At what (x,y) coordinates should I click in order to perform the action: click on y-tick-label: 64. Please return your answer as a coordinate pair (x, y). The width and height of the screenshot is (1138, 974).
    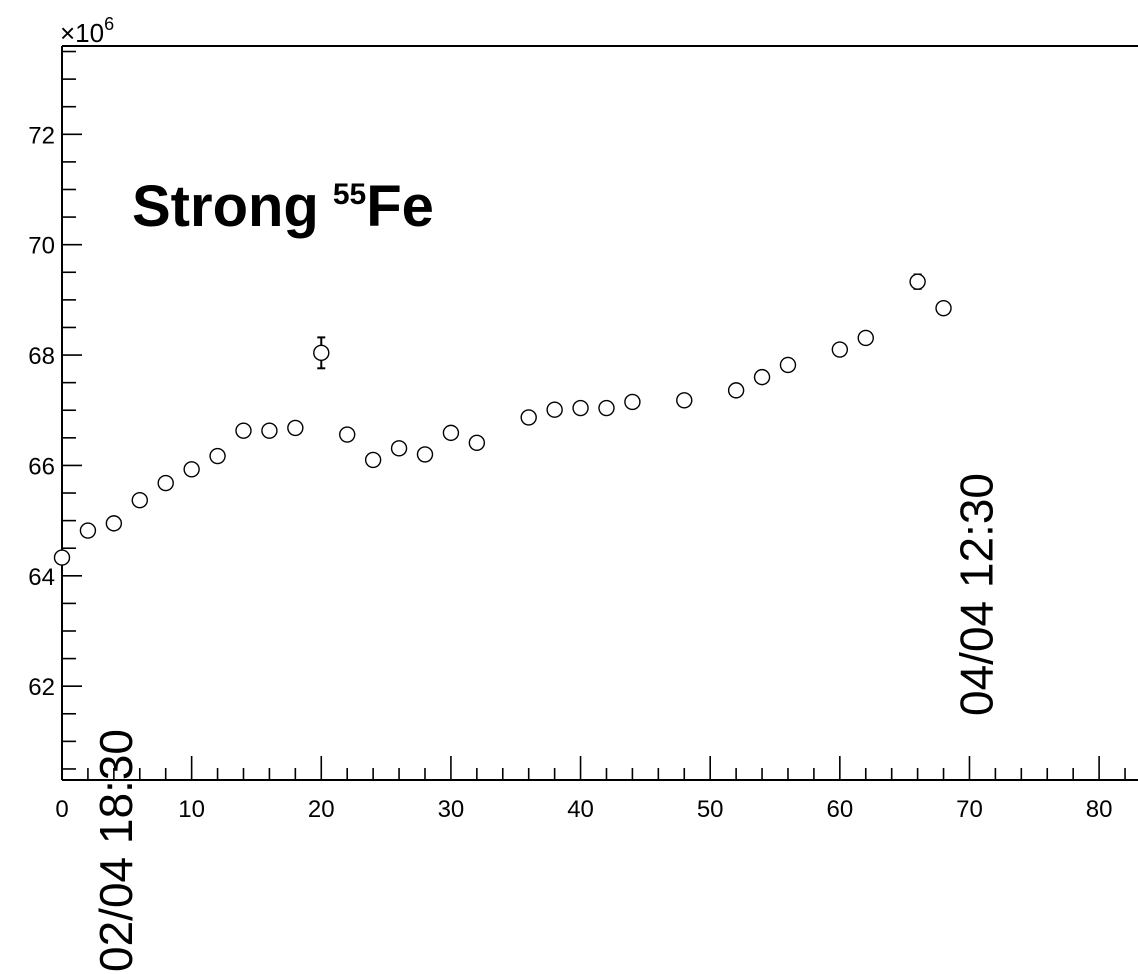
    Looking at the image, I should click on (41, 577).